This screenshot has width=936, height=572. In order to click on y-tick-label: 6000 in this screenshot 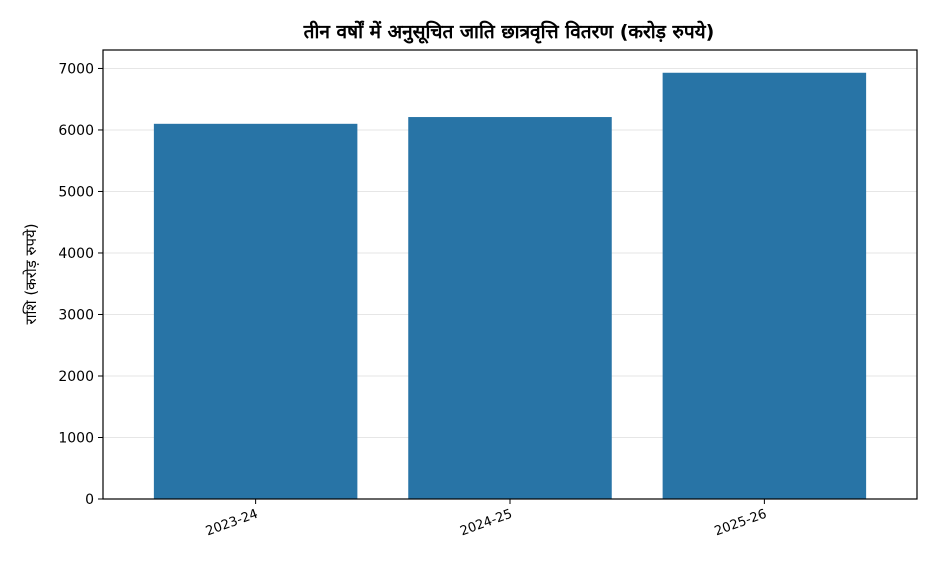, I will do `click(76, 131)`.